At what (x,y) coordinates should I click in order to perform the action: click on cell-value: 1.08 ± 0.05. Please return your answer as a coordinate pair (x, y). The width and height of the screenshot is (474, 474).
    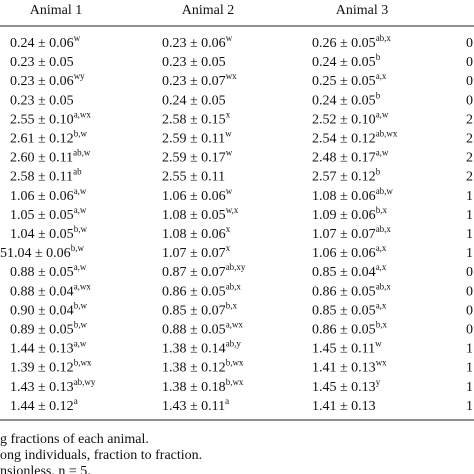
    Looking at the image, I should click on (194, 215).